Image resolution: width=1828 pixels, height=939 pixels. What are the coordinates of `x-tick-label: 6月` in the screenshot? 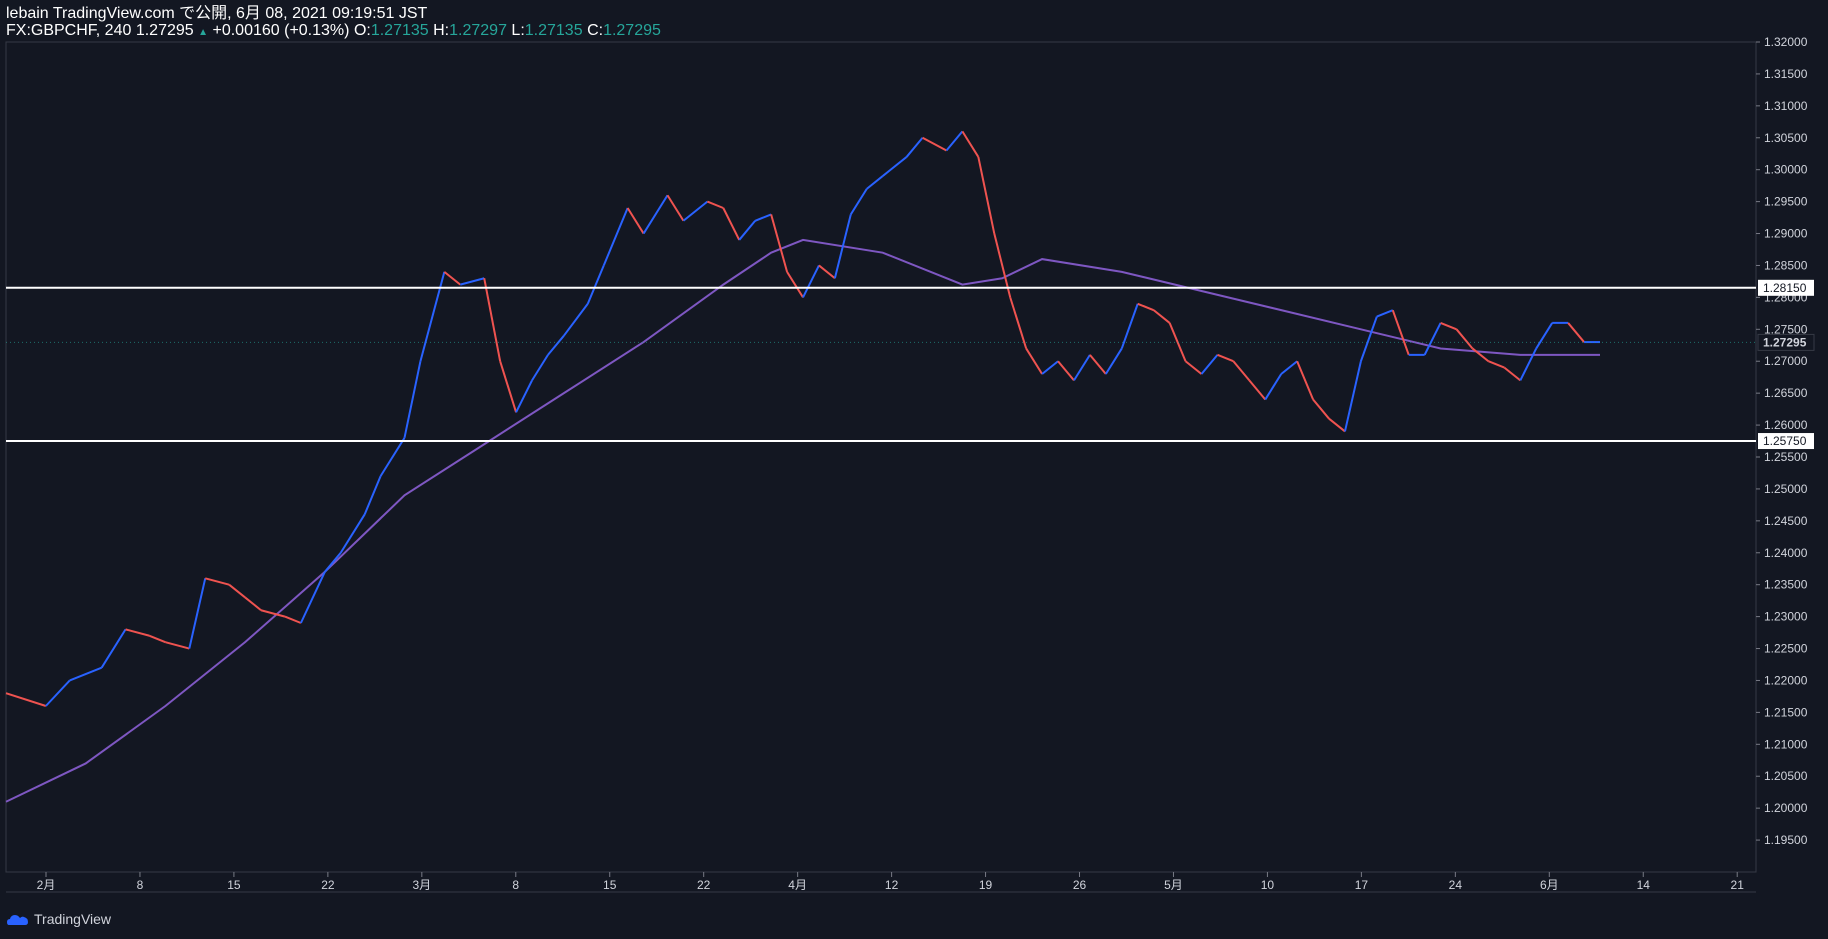 It's located at (1549, 885).